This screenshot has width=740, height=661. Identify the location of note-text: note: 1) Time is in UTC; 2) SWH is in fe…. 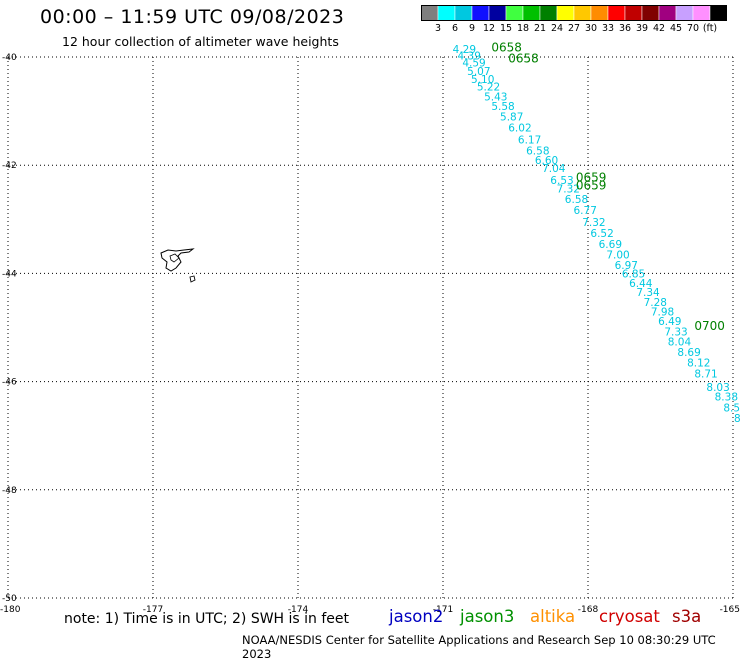
(207, 619).